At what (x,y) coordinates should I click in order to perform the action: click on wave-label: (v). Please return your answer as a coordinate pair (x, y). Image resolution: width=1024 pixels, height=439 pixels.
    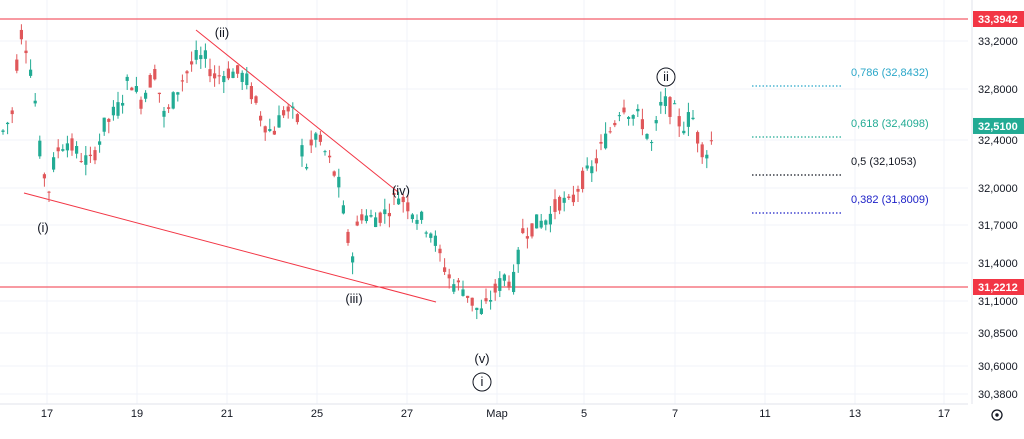
    Looking at the image, I should click on (481, 358).